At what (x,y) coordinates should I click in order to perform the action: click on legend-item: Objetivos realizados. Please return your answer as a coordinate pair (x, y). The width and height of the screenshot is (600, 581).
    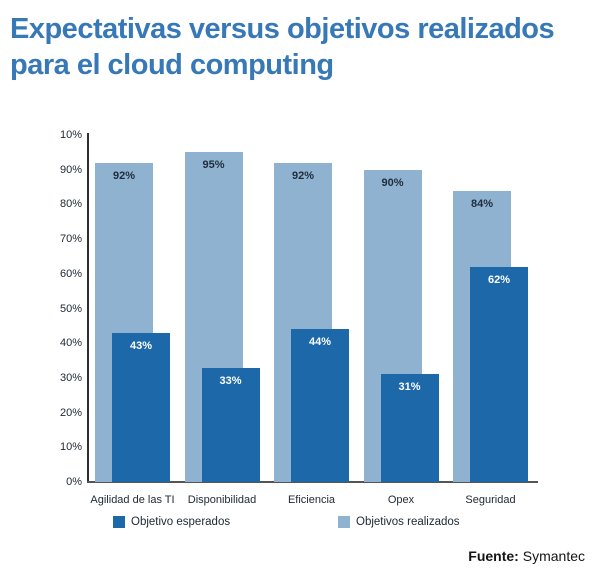
    Looking at the image, I should click on (399, 522).